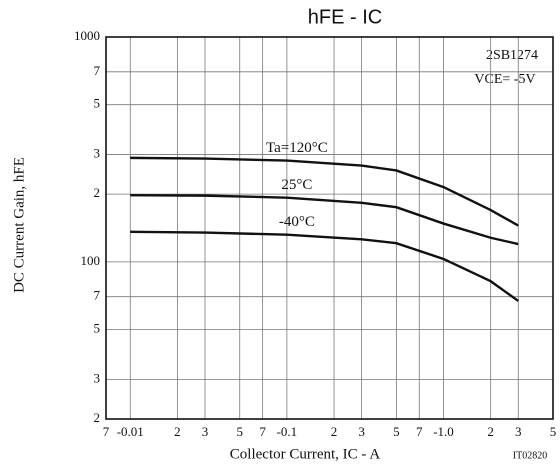  What do you see at coordinates (91, 260) in the screenshot?
I see `y-tick-label: 100` at bounding box center [91, 260].